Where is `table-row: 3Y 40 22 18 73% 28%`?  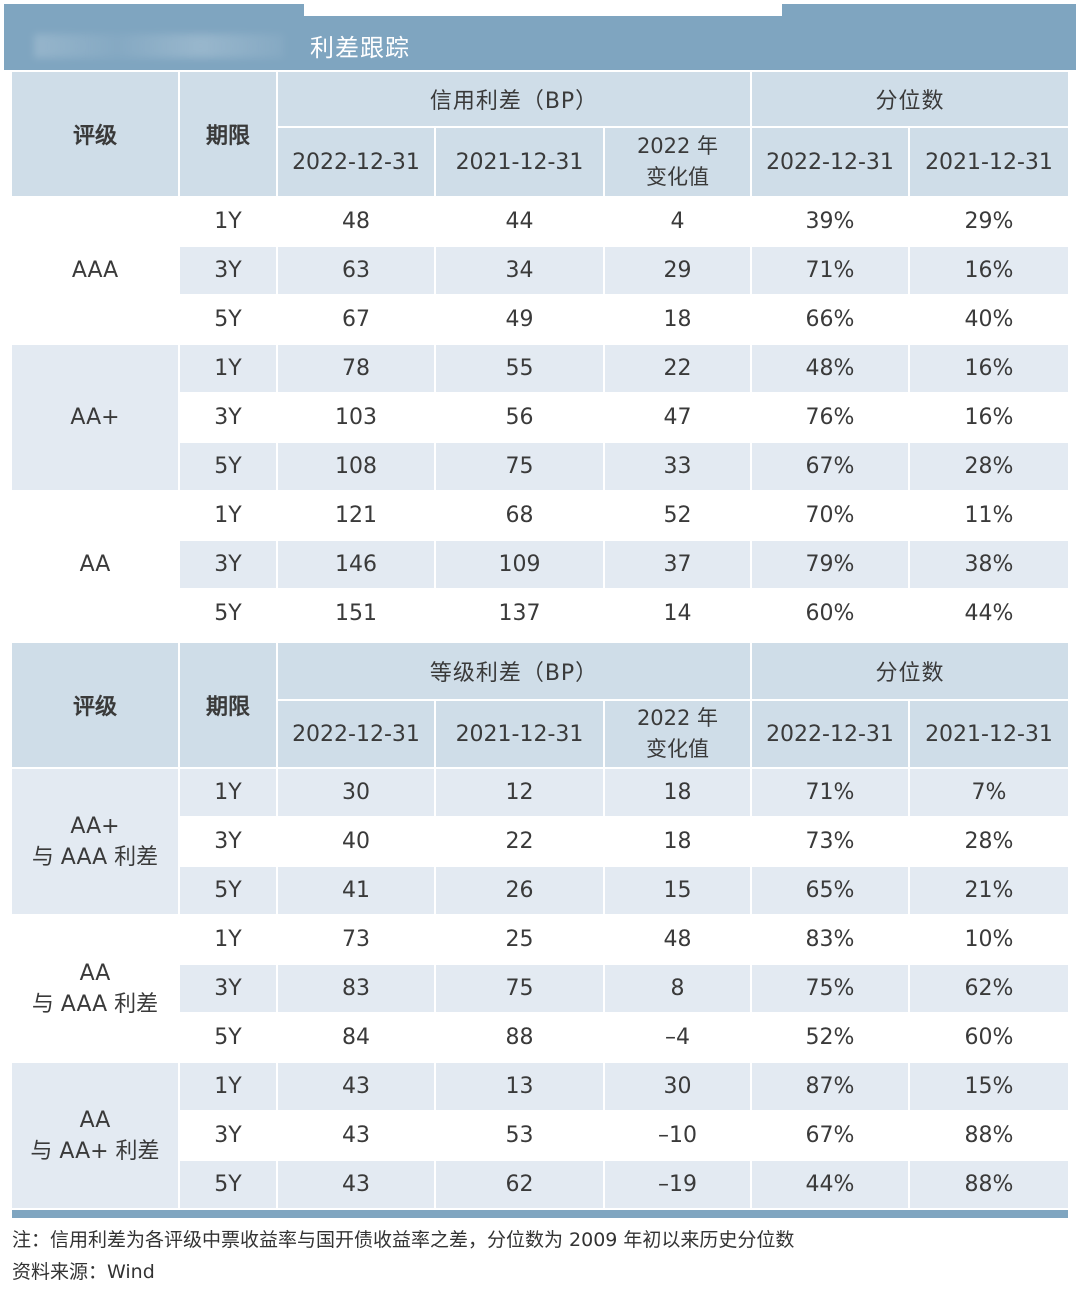
table-row: 3Y 40 22 18 73% 28% is located at coordinates (540, 842).